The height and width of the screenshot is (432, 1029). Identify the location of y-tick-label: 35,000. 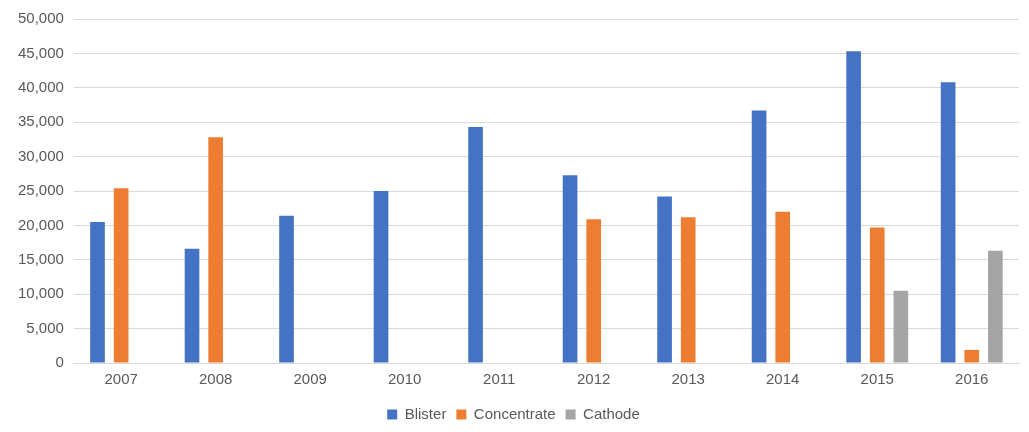
(40, 121).